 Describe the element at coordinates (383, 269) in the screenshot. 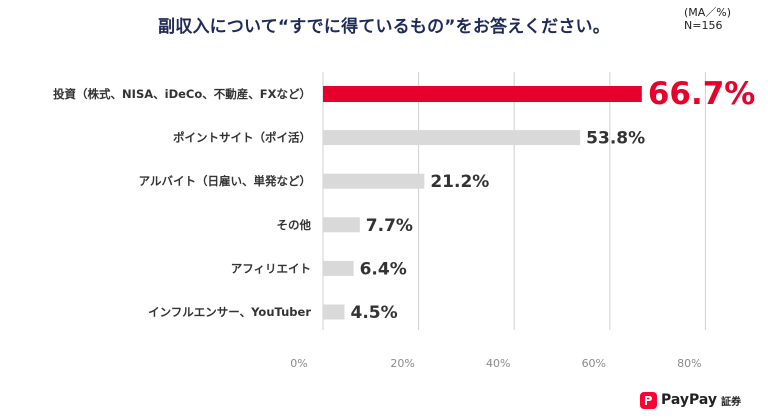

I see `value-label: 6.4%` at that location.